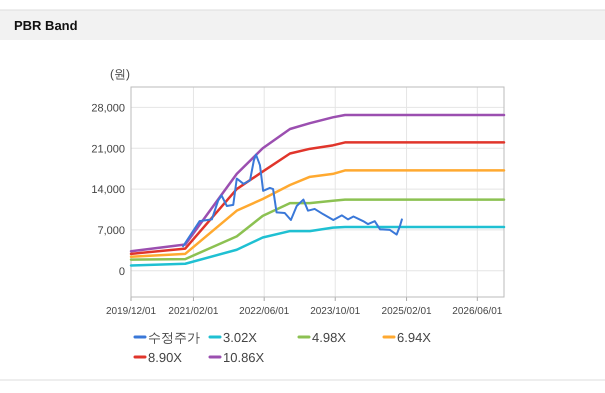 This screenshot has width=605, height=393. What do you see at coordinates (165, 357) in the screenshot?
I see `legend-label: 8.90X` at bounding box center [165, 357].